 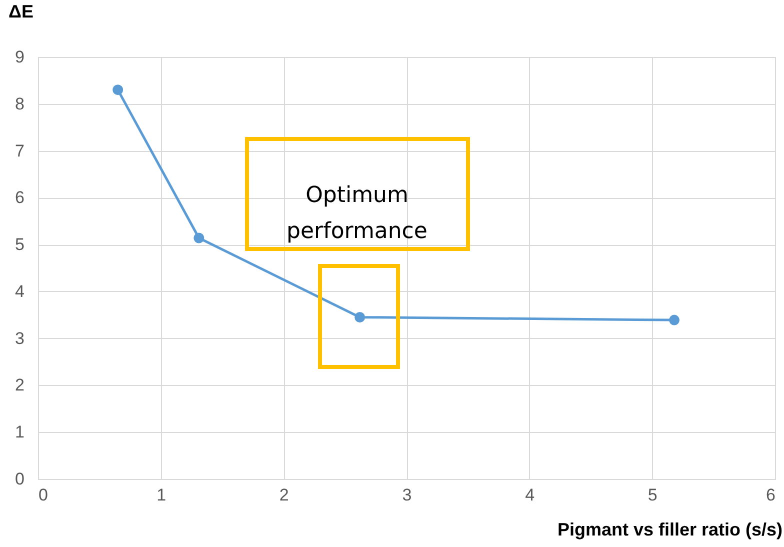 What do you see at coordinates (43, 495) in the screenshot?
I see `x-tick-label: 0` at bounding box center [43, 495].